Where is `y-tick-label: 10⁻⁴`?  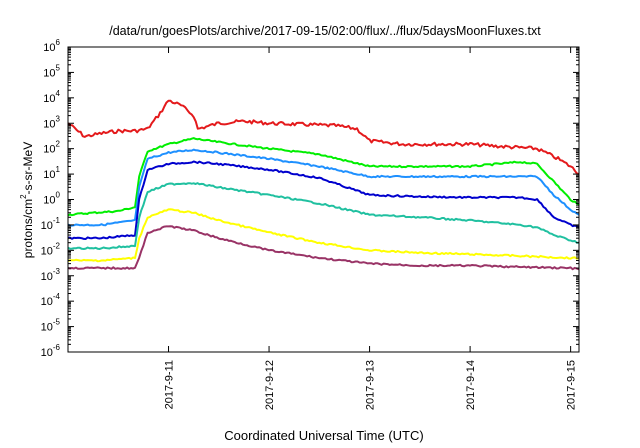 y-tick-label: 10⁻⁴ is located at coordinates (51, 300).